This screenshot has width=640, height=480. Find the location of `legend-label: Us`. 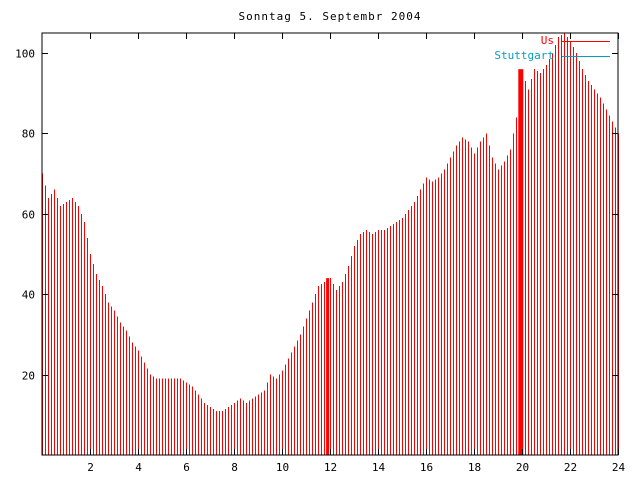

legend-label: Us is located at coordinates (547, 40).